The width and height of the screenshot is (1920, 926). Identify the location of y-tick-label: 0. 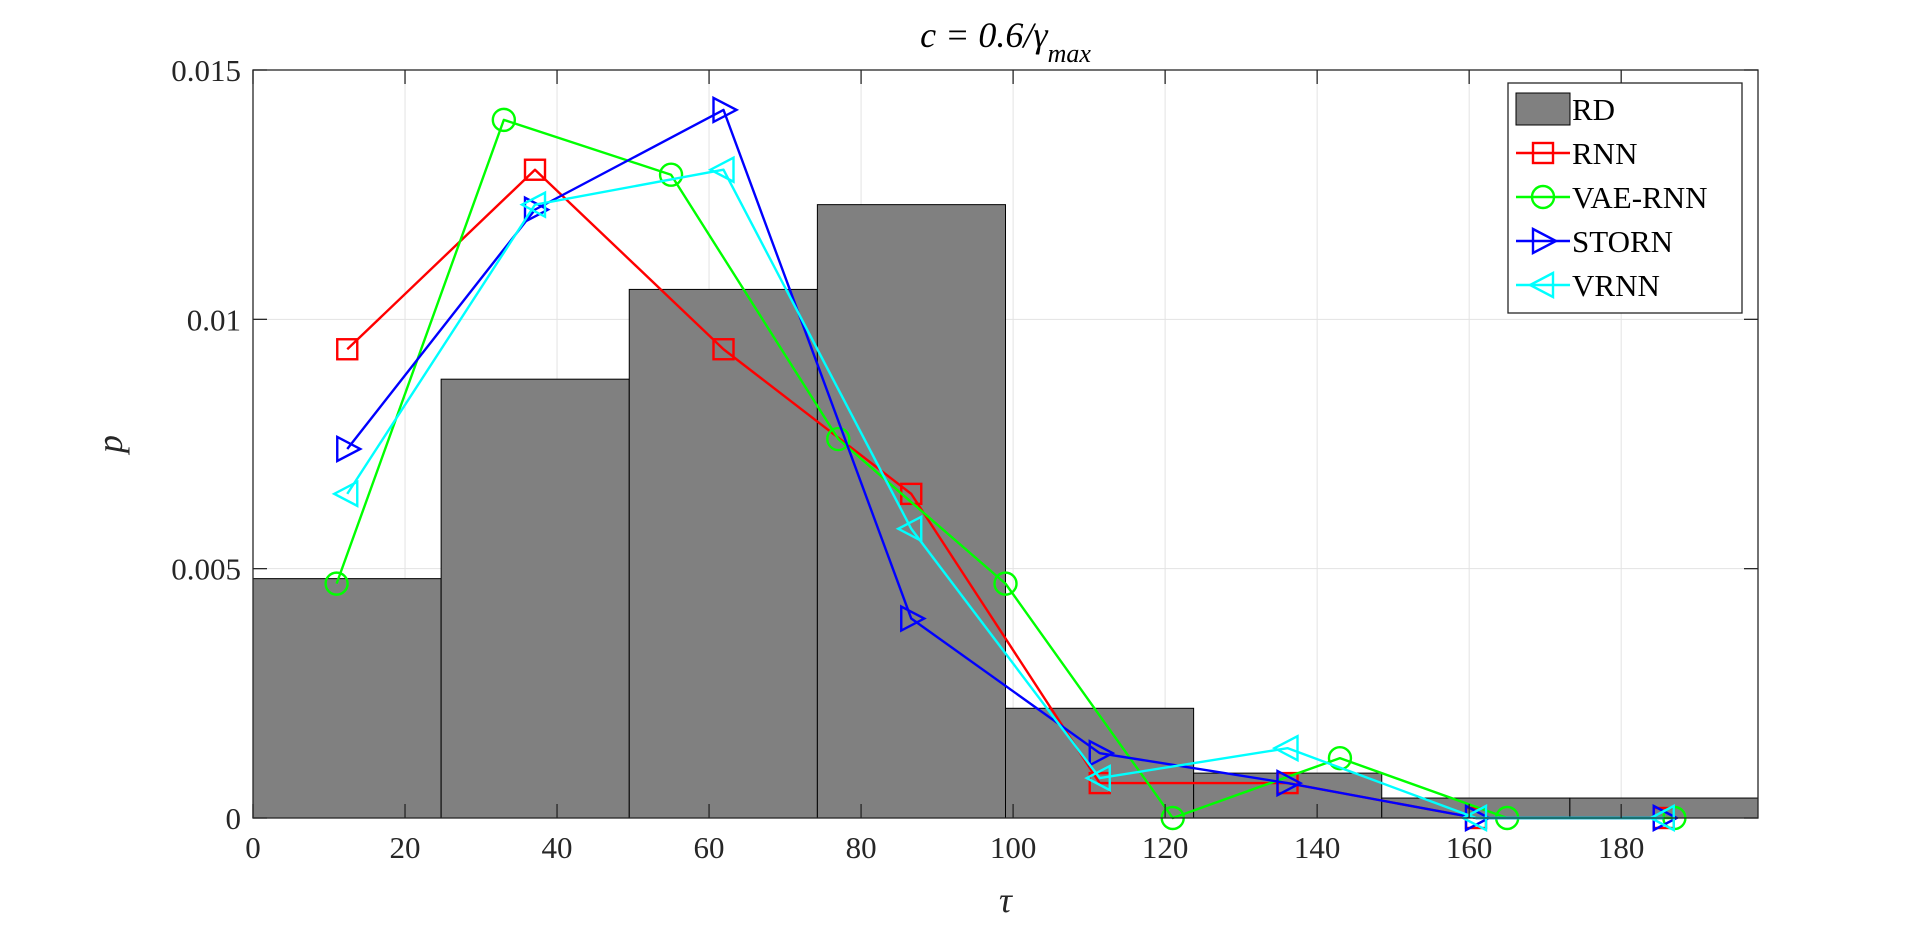
(234, 818).